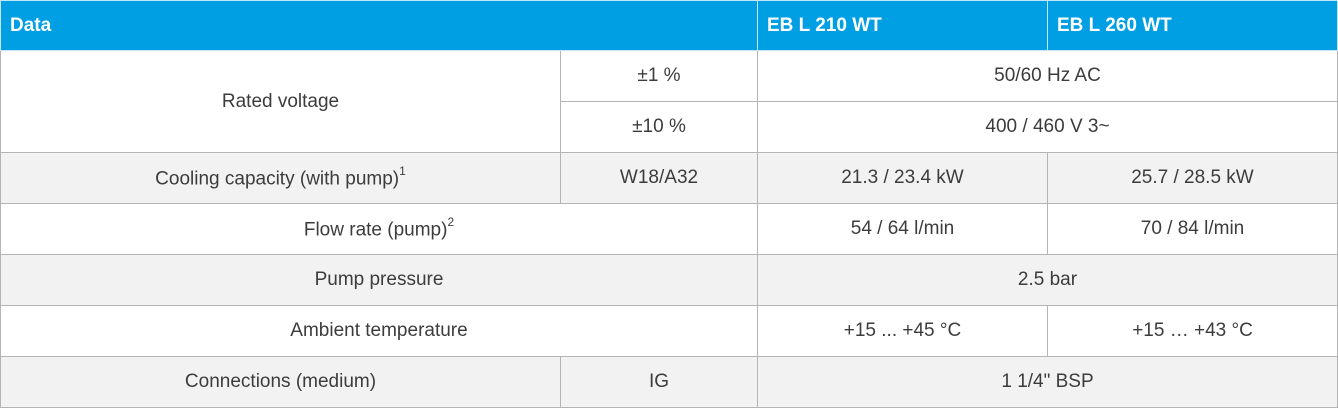  What do you see at coordinates (1192, 178) in the screenshot?
I see `cooling-capacity-value-b: 25.7 / 28.5 kW` at bounding box center [1192, 178].